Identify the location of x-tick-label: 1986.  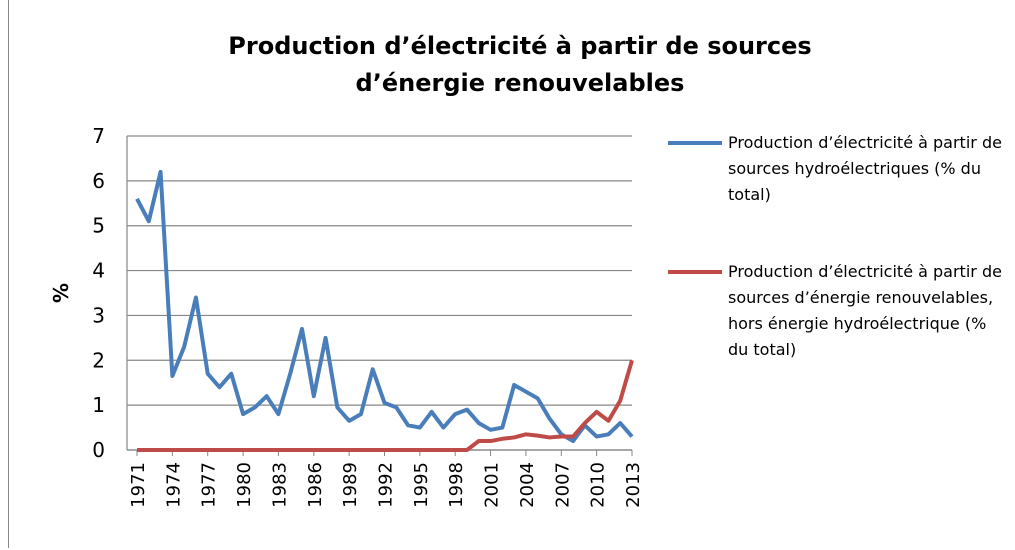
(315, 485).